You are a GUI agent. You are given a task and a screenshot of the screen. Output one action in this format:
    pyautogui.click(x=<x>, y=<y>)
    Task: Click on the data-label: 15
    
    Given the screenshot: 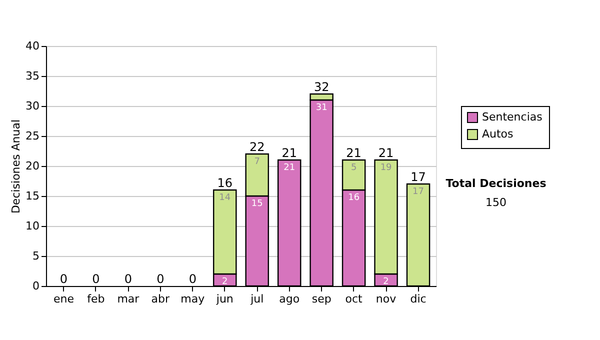 What is the action you would take?
    pyautogui.click(x=257, y=204)
    